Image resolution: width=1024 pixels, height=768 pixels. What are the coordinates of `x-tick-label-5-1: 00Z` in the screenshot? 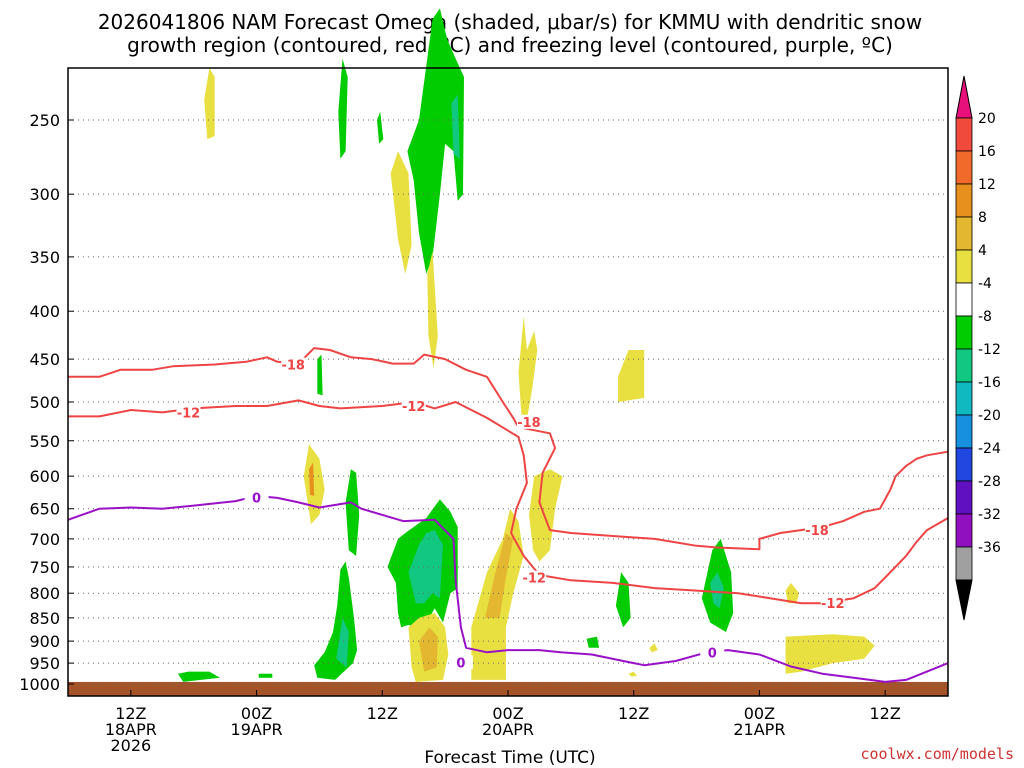 It's located at (759, 713).